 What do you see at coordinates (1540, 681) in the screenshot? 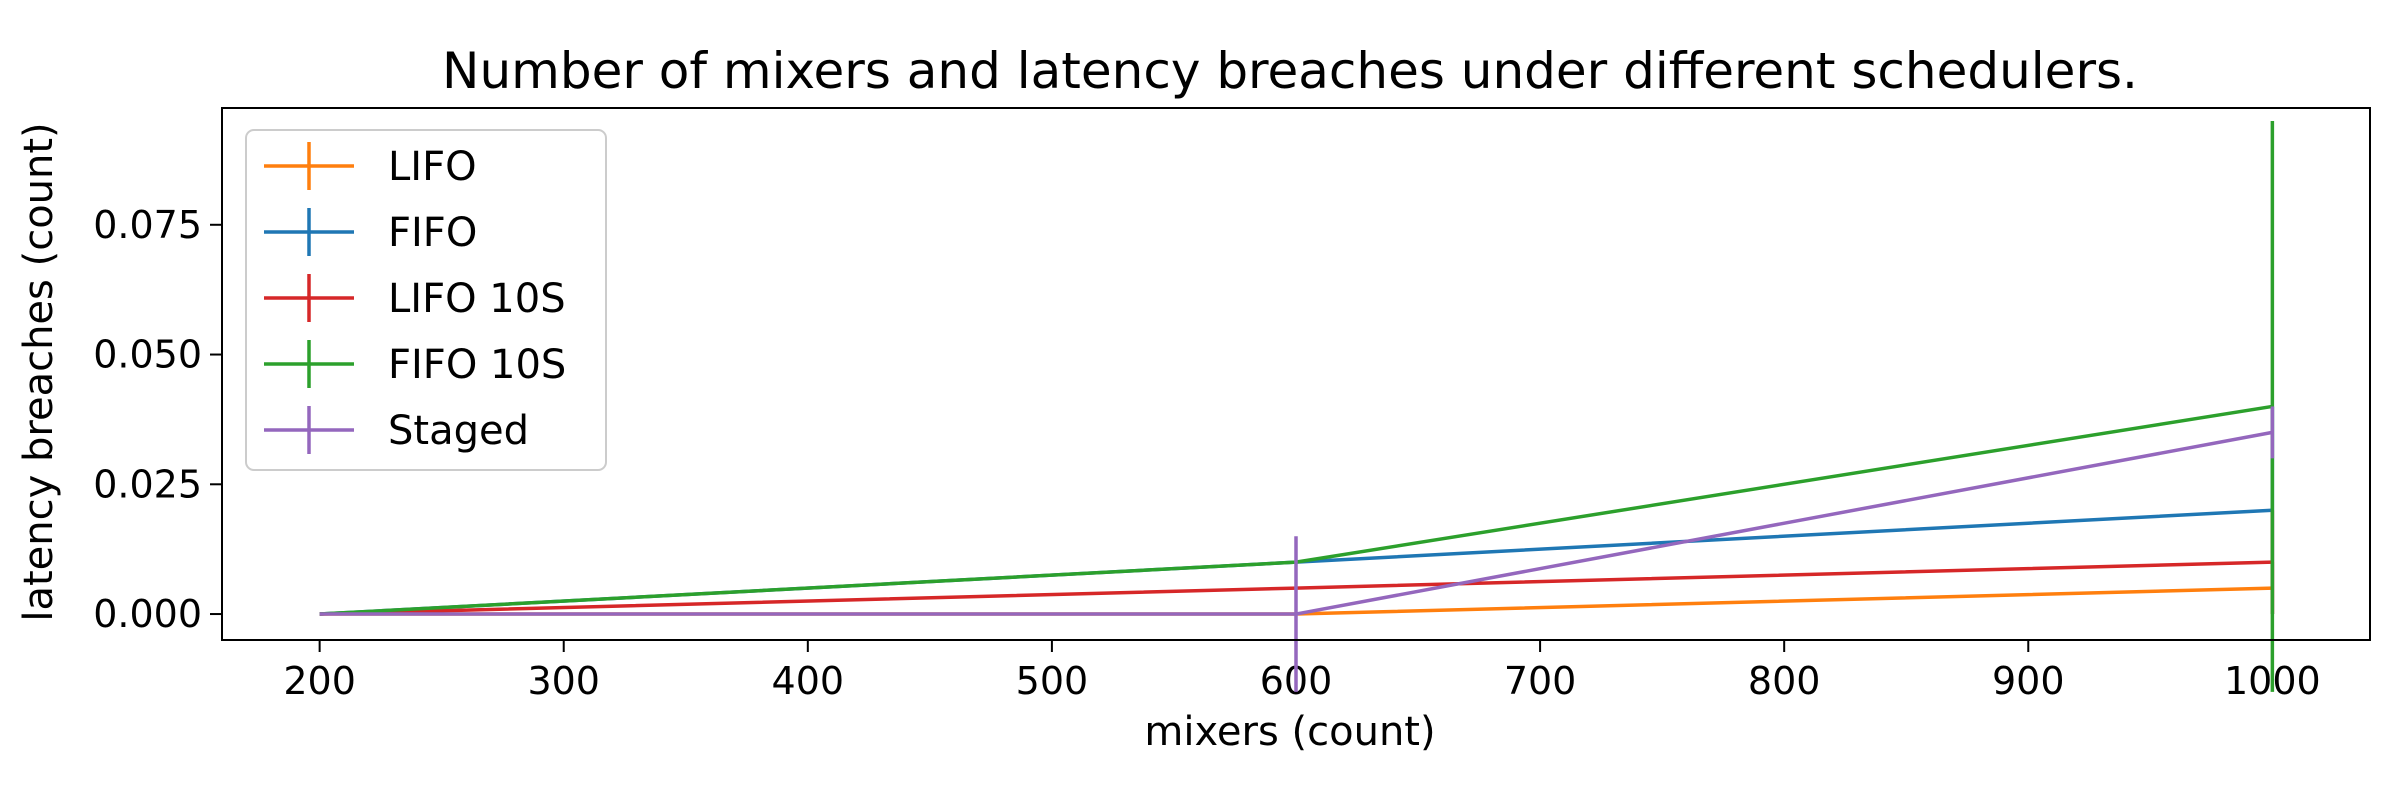
I see `x-tick-label: 700` at bounding box center [1540, 681].